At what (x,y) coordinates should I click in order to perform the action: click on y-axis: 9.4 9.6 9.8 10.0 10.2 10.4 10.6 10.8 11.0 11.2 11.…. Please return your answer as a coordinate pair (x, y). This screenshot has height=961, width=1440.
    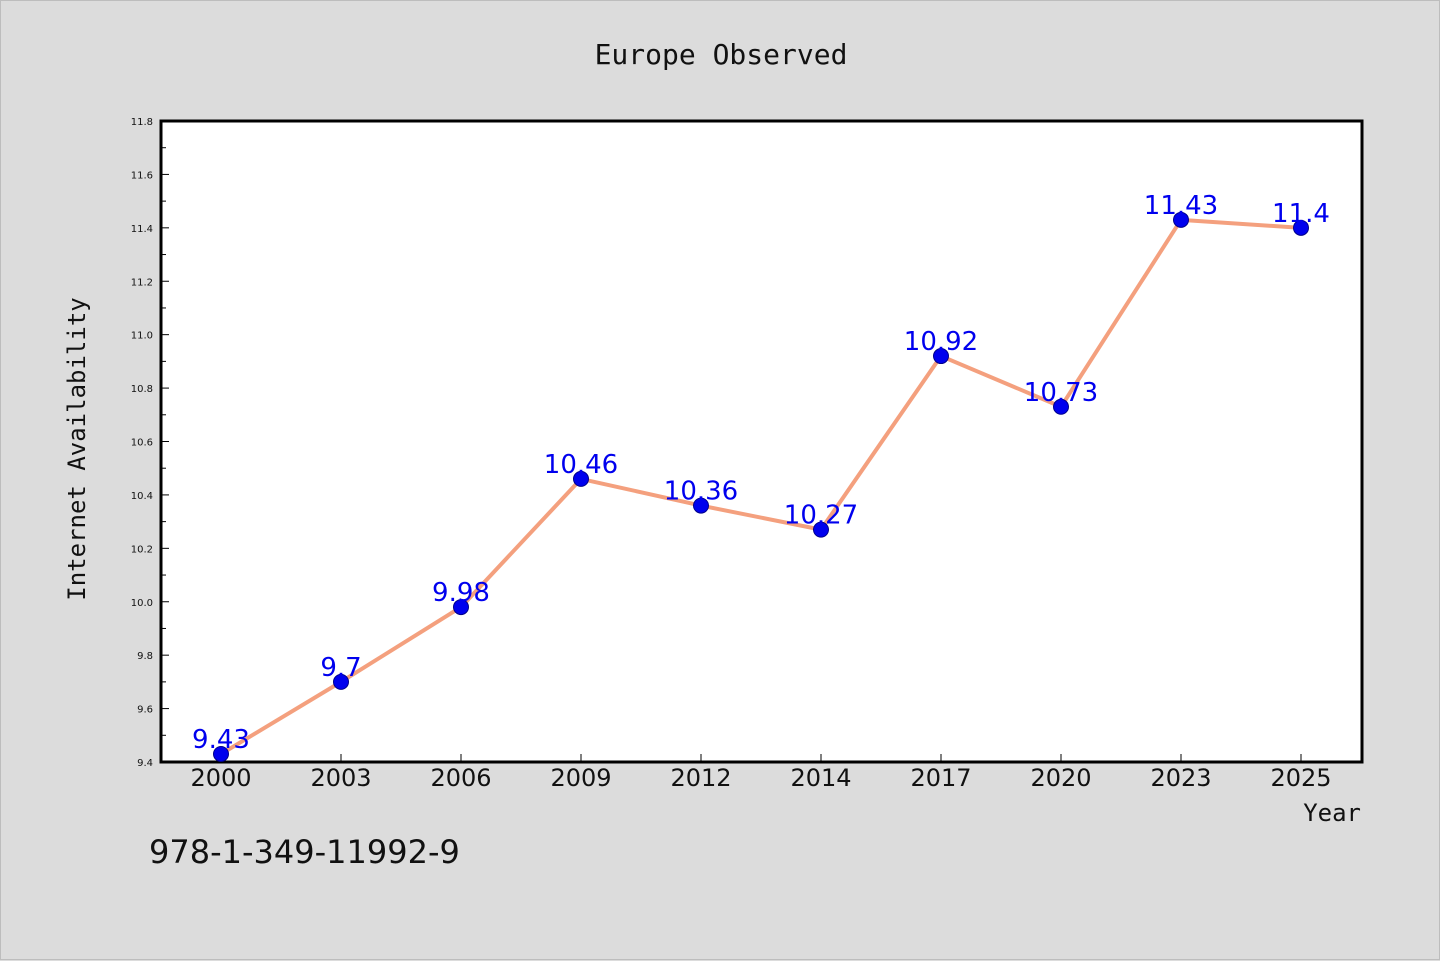
    Looking at the image, I should click on (150, 443).